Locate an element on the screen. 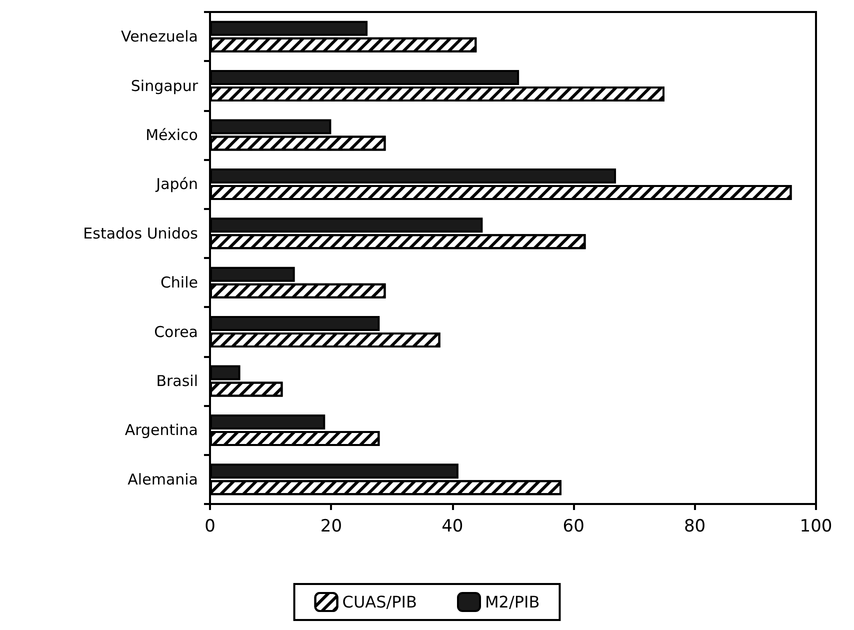 This screenshot has height=630, width=854. x-tick-label: 80 is located at coordinates (695, 526).